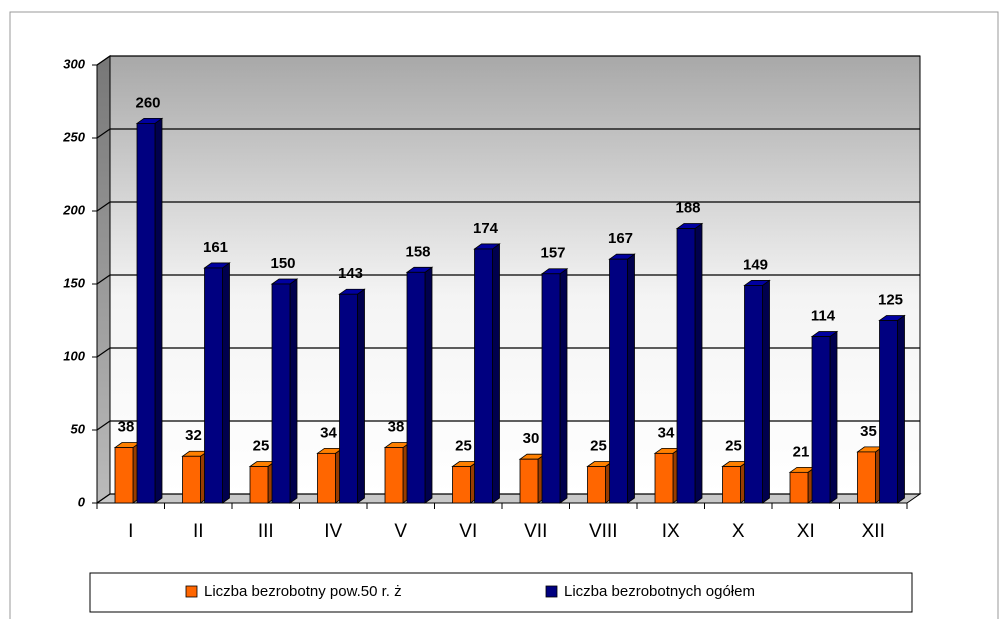 The height and width of the screenshot is (619, 1008). Describe the element at coordinates (873, 531) in the screenshot. I see `x-tick-label: XII` at that location.